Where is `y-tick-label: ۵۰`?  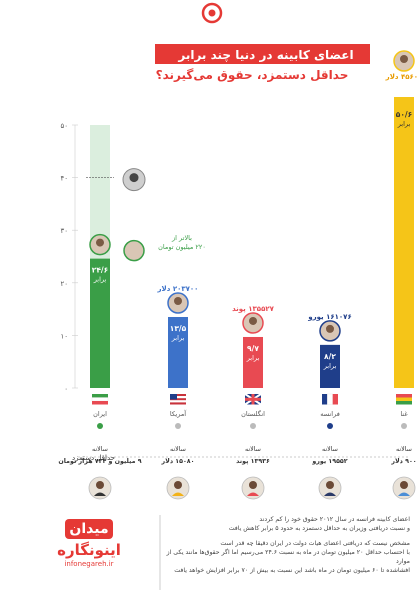 y-tick-label: ۵۰ is located at coordinates (64, 126).